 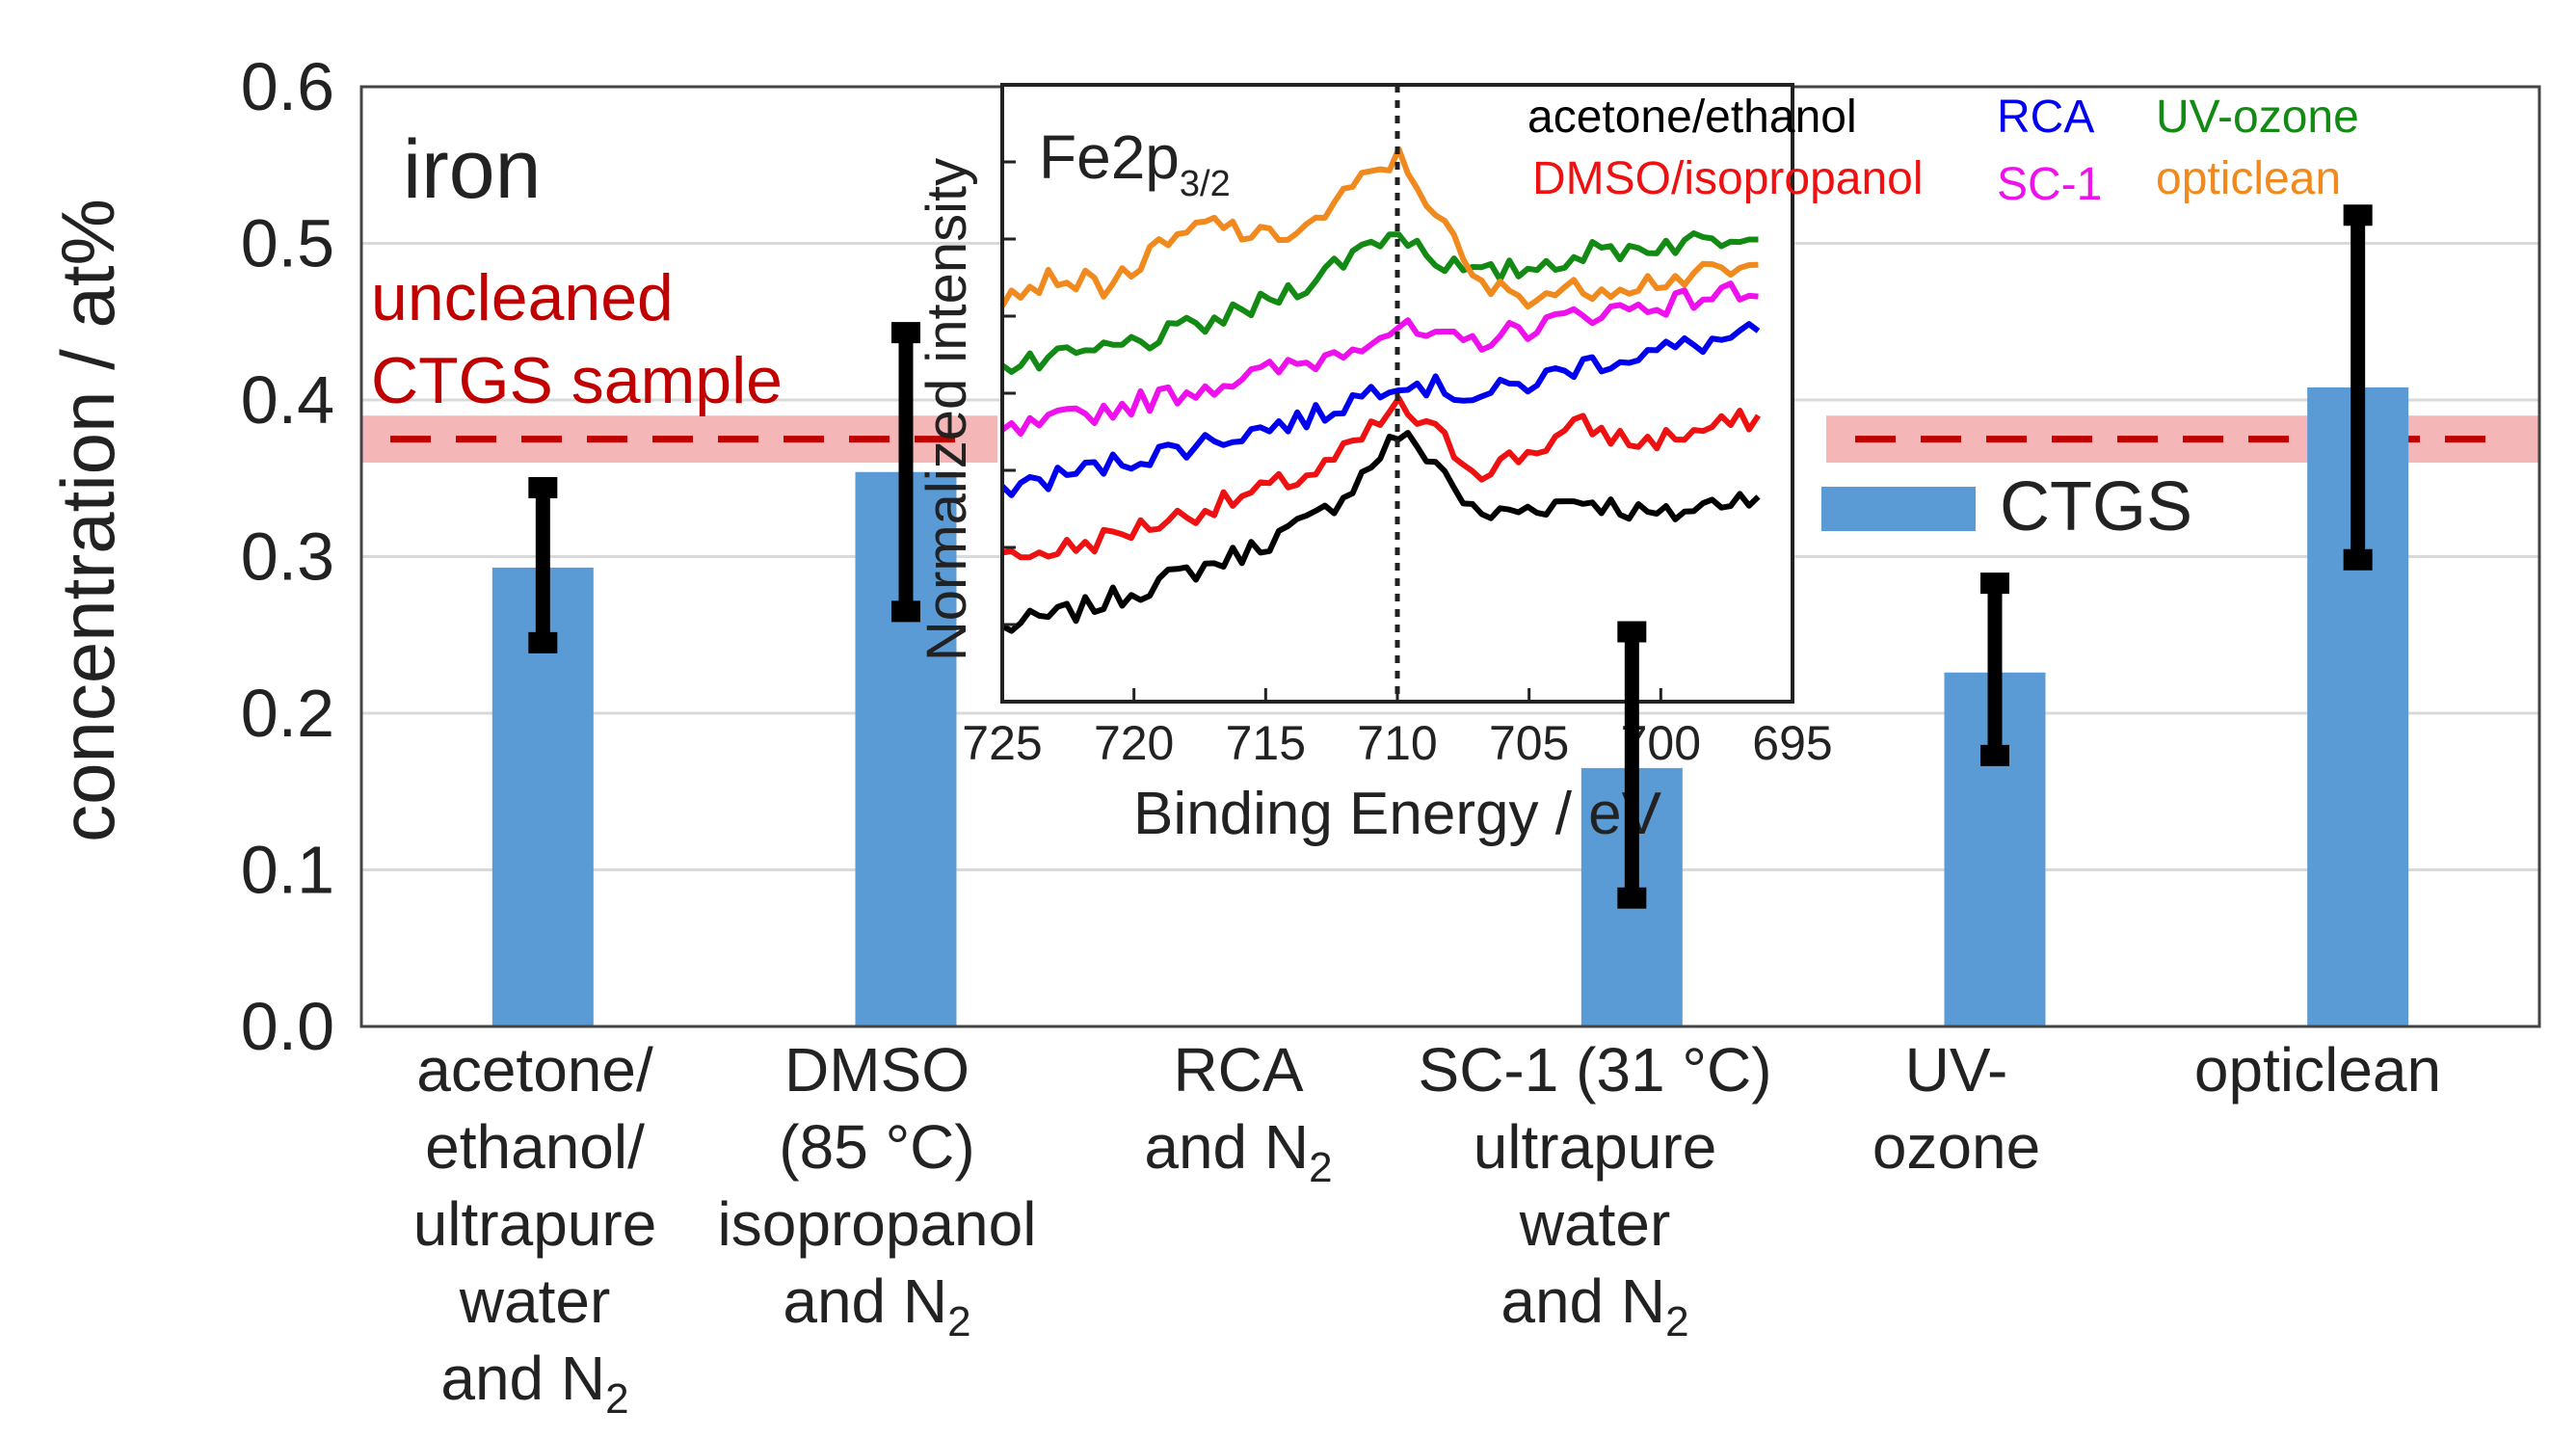 I want to click on y-tick-label: 0.4, so click(x=287, y=400).